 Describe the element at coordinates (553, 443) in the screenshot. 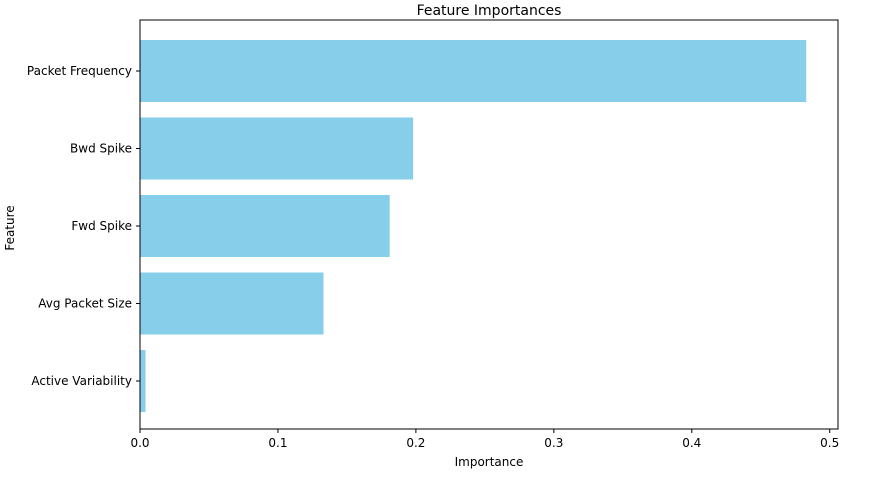

I see `x-tick-label: 0.3` at that location.